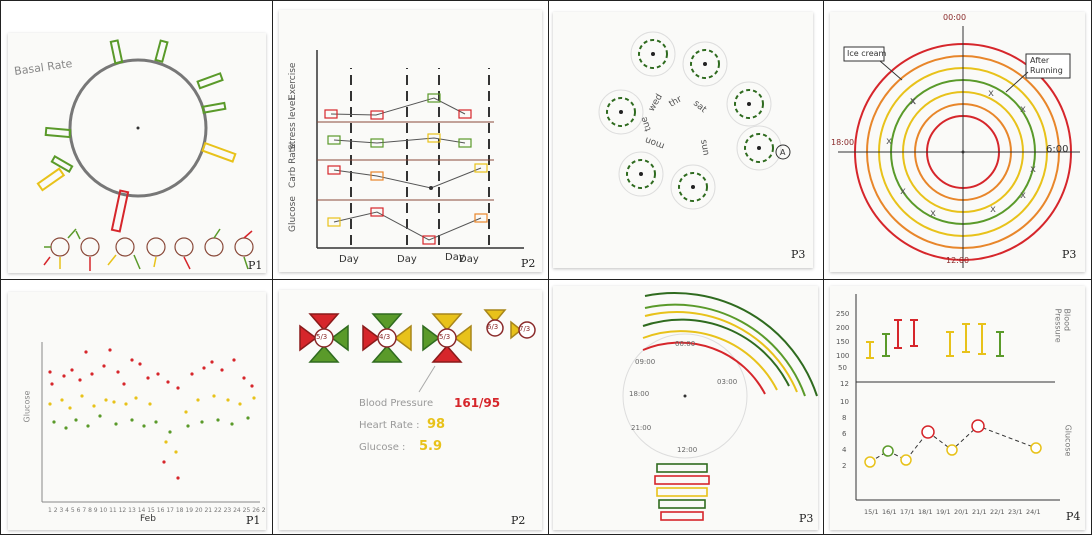 This screenshot has width=1092, height=535. I want to click on svg-text: sun, so click(704, 148).